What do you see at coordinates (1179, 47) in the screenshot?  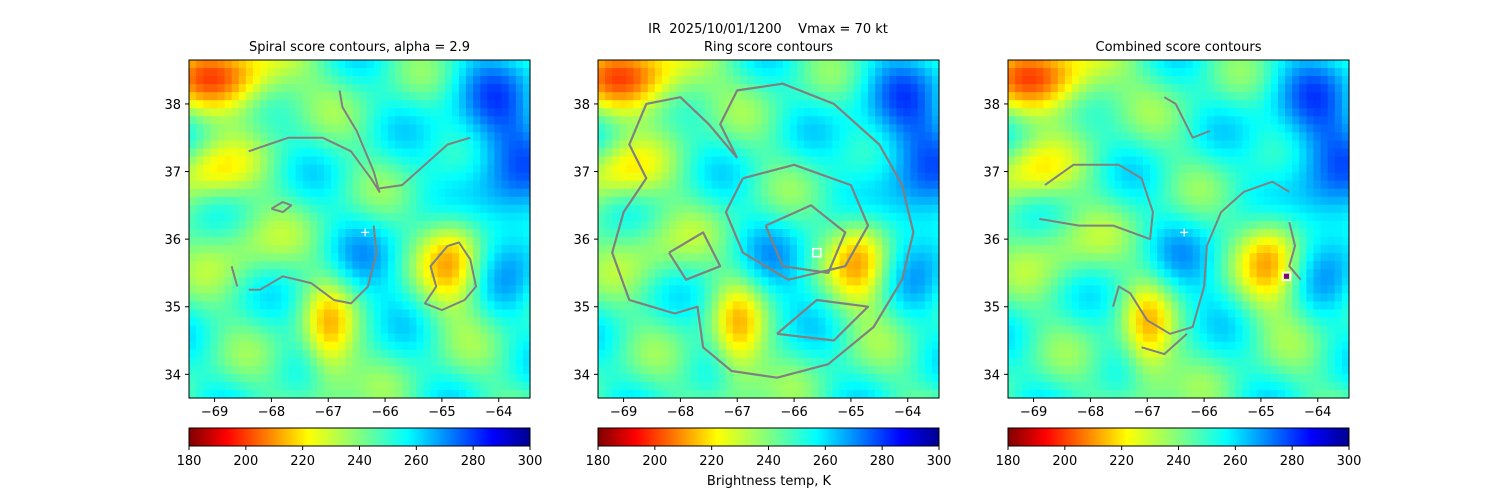 I see `panel-title: Combined score contours` at bounding box center [1179, 47].